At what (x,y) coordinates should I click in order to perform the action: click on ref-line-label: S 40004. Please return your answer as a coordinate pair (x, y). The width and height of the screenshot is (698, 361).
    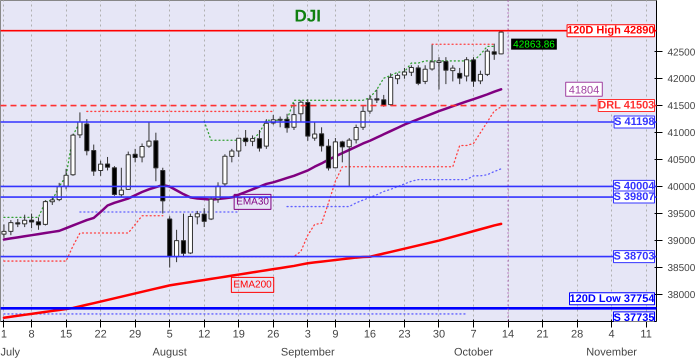
    Looking at the image, I should click on (635, 186).